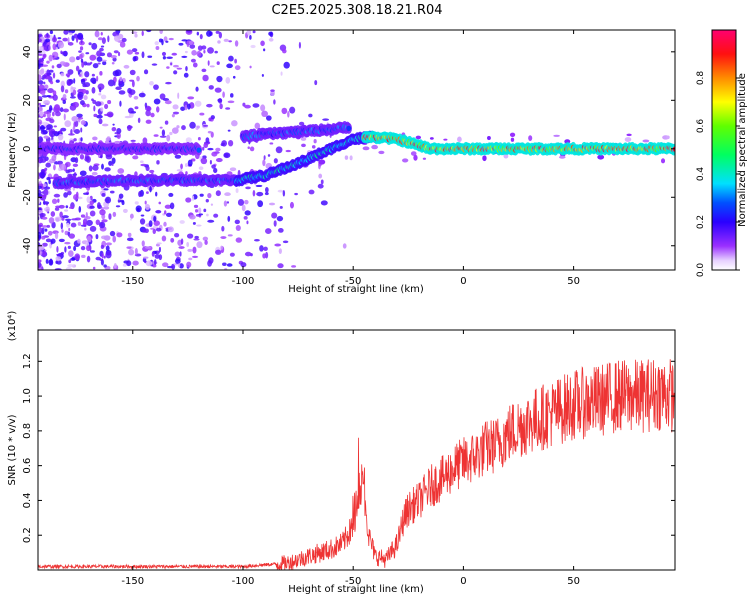 This screenshot has height=604, width=750. Describe the element at coordinates (353, 281) in the screenshot. I see `x-tick-label: -50` at that location.